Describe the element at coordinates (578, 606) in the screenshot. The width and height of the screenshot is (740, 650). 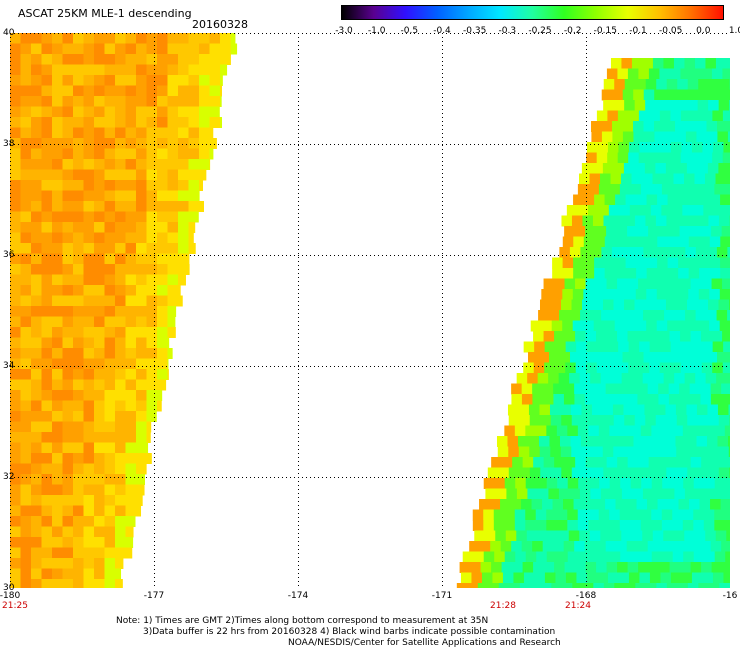
I see `time-label: 21:24` at that location.